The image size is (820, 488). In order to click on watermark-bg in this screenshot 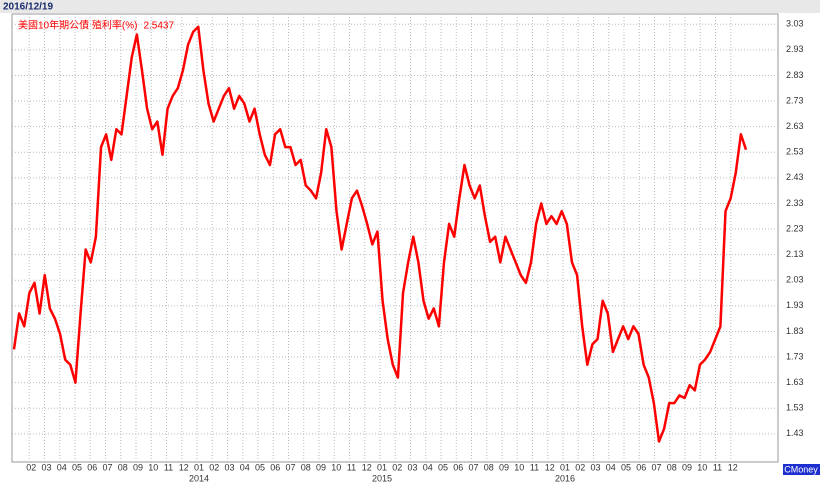, I will do `click(801, 469)`.